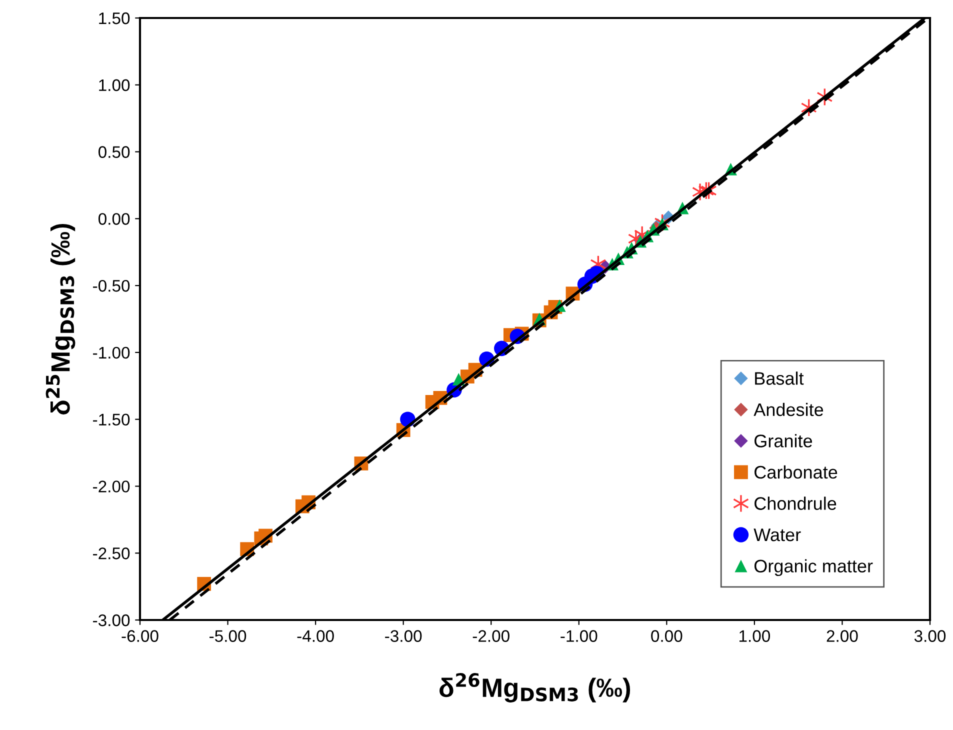 This screenshot has height=730, width=953. What do you see at coordinates (315, 636) in the screenshot?
I see `x-tick-label: -4.00` at bounding box center [315, 636].